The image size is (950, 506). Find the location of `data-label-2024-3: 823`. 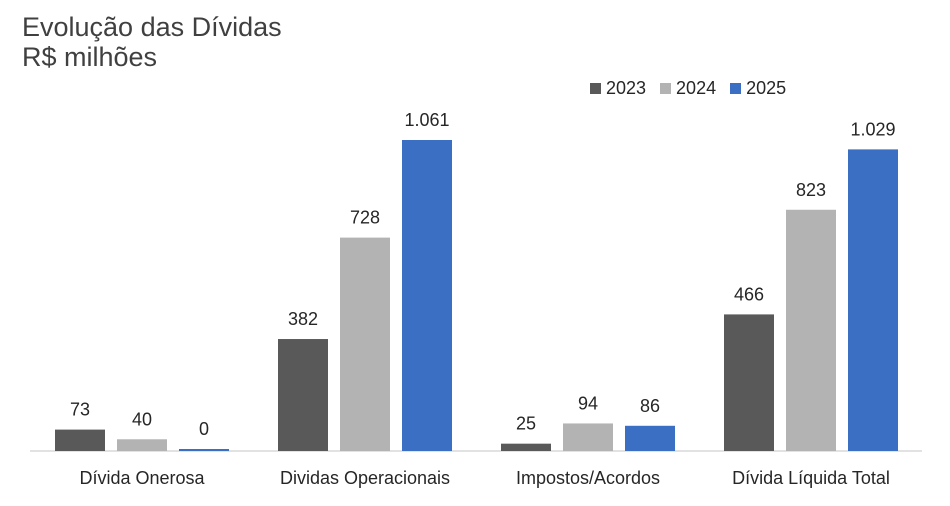

data-label-2024-3: 823 is located at coordinates (811, 190).